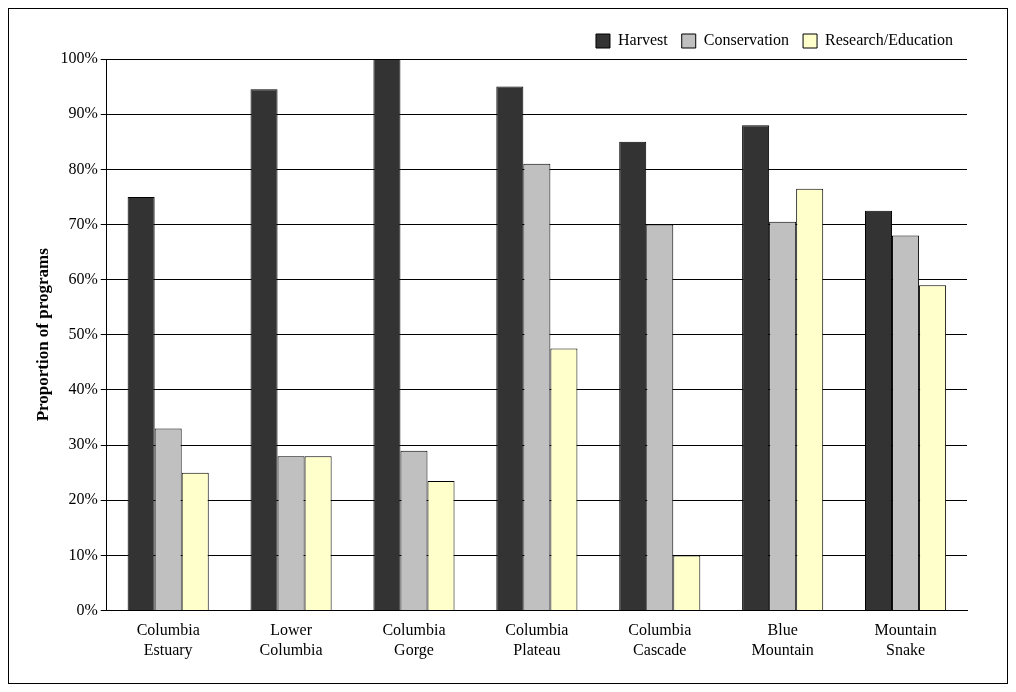 This screenshot has width=1016, height=692. Describe the element at coordinates (83, 389) in the screenshot. I see `y-tick-label: 40%` at that location.